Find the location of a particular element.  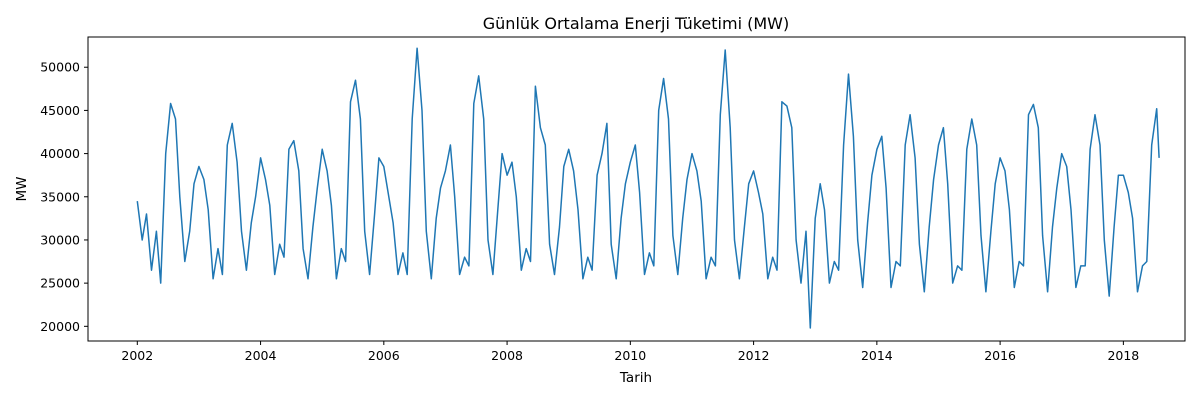

y-tick-label: 30000 is located at coordinates (60, 239).